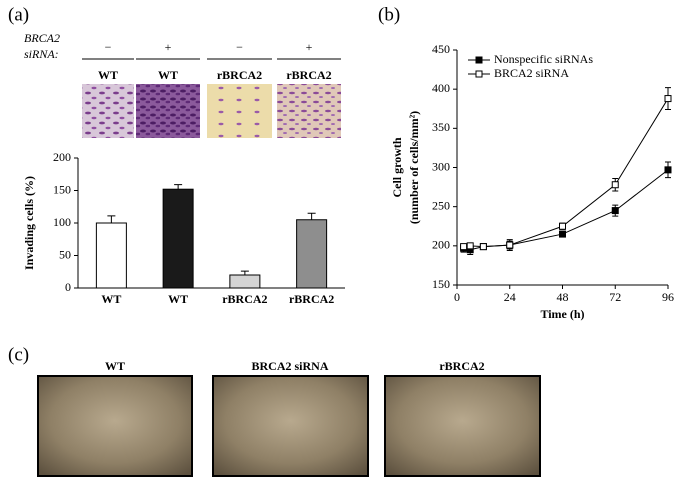 This screenshot has width=680, height=499. What do you see at coordinates (18, 354) in the screenshot?
I see `panel-label: (c)` at bounding box center [18, 354].